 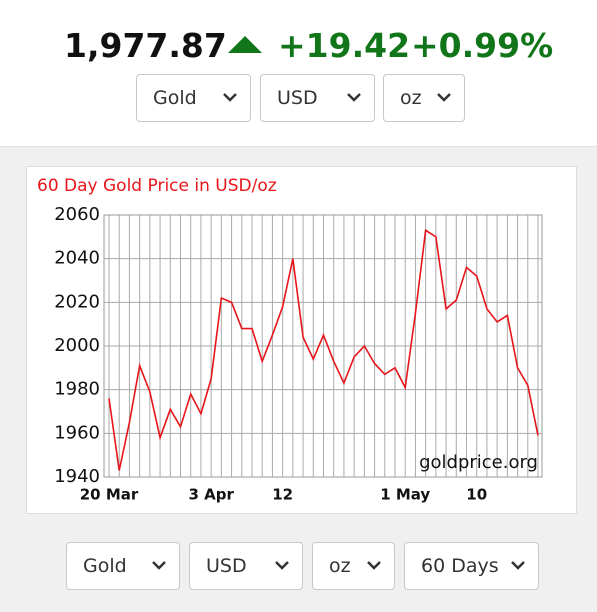 I want to click on price: 1,977.87, so click(x=145, y=45).